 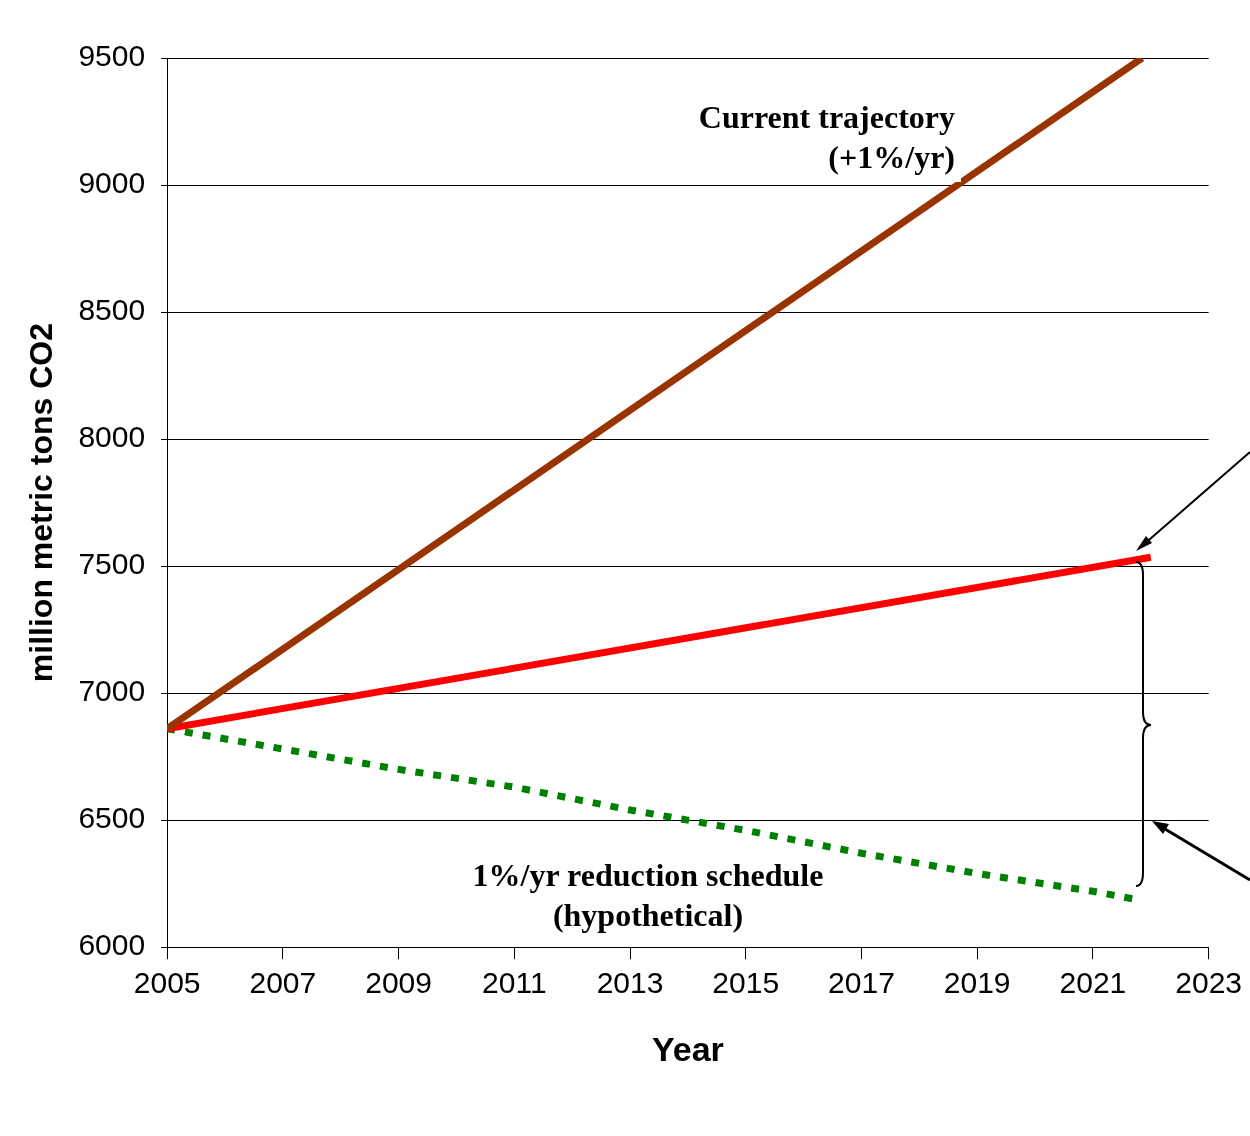 I want to click on annotation: 1%/yr reduction schedule (hypothetical), so click(x=648, y=895).